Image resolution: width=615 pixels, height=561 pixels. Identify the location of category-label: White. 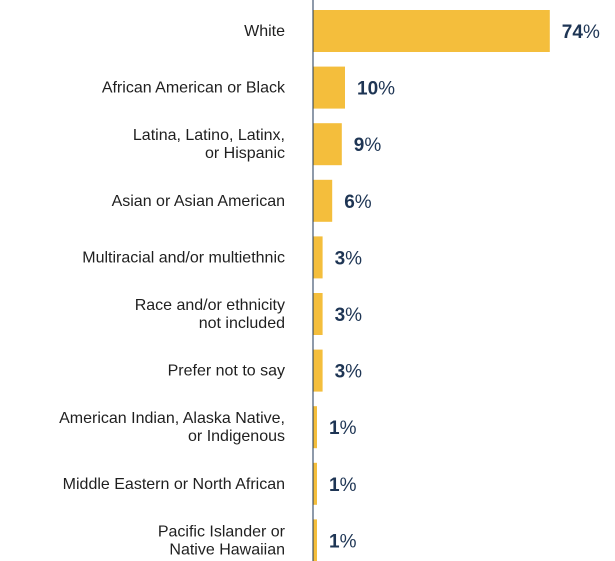
(264, 31).